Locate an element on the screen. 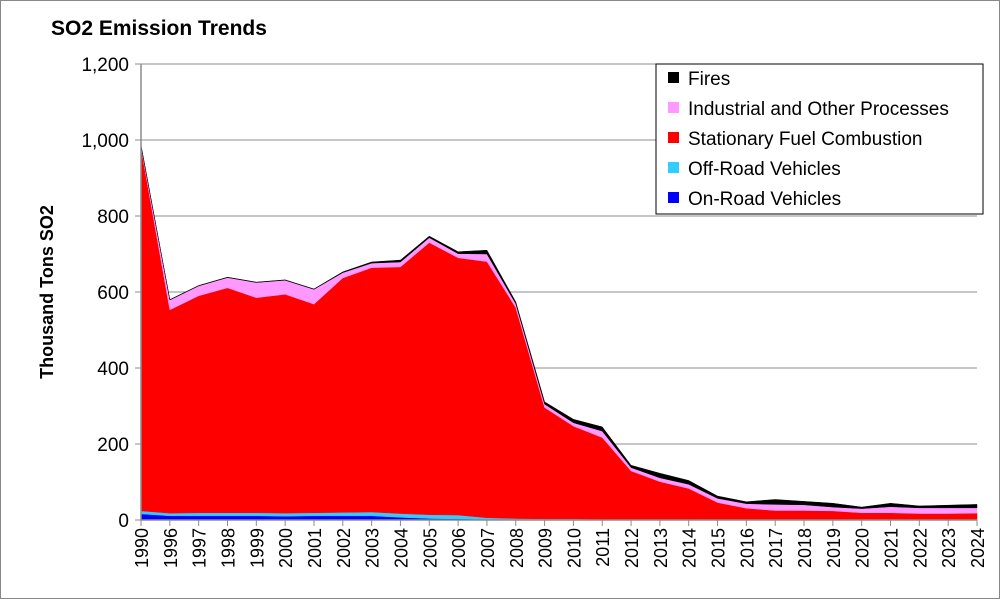 The height and width of the screenshot is (600, 1000). x-tick-label: 2017 is located at coordinates (776, 548).